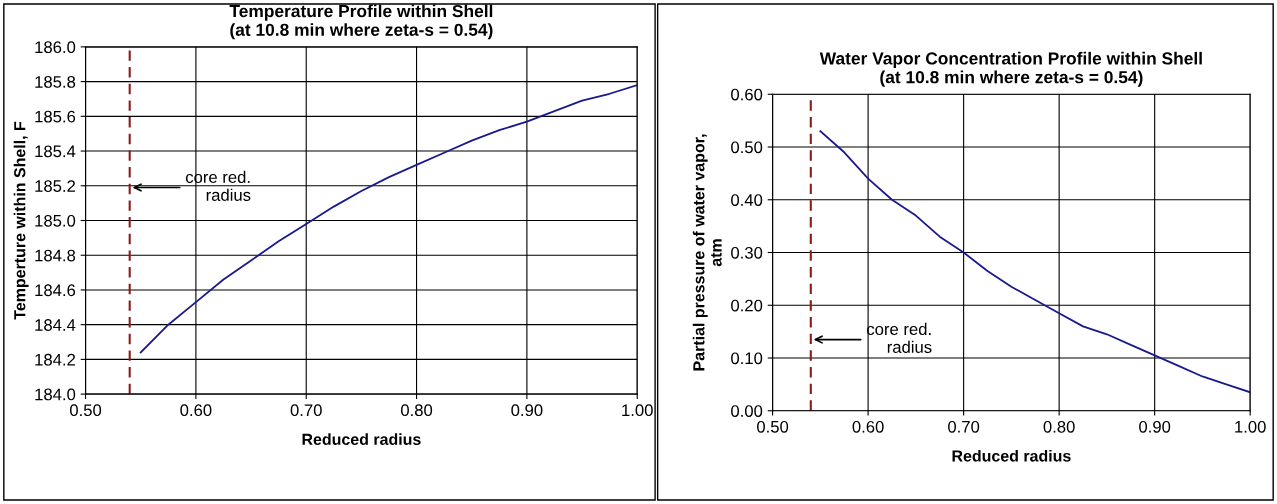 The height and width of the screenshot is (504, 1277). Describe the element at coordinates (361, 22) in the screenshot. I see `chart-title: Temperature Profile within Shell (at 10.8 min where zeta-s = 0.54)` at that location.